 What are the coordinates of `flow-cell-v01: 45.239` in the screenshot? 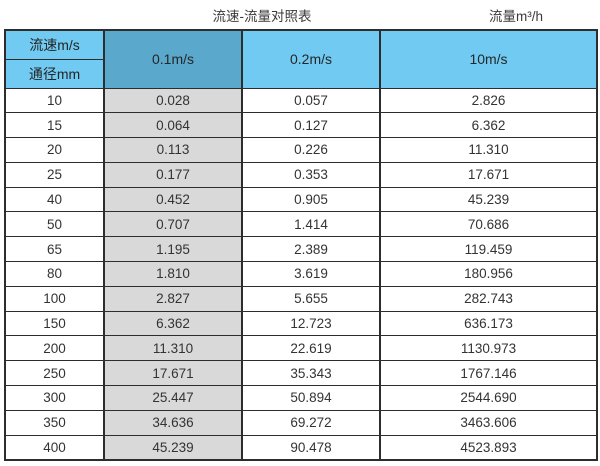 It's located at (173, 447).